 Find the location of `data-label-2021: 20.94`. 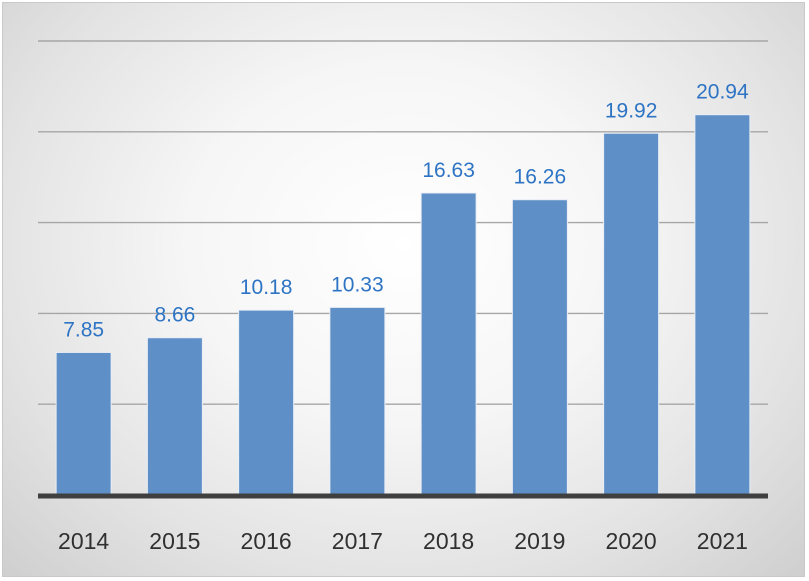

data-label-2021: 20.94 is located at coordinates (722, 92).